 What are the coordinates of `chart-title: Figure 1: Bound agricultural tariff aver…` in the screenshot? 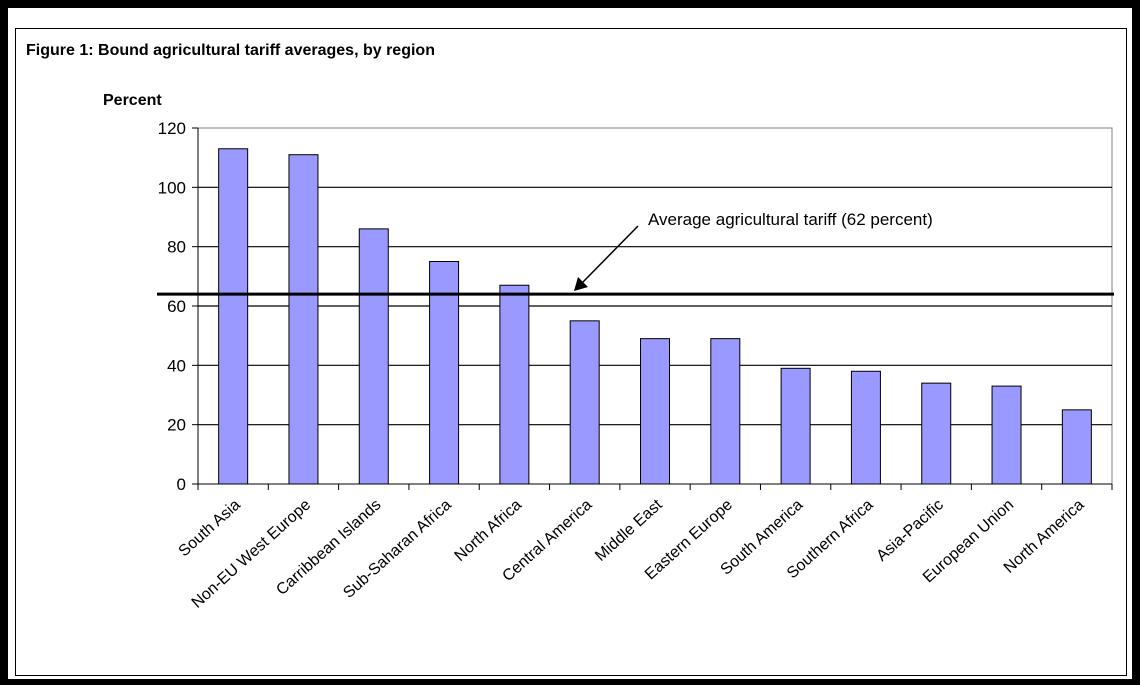 It's located at (230, 50).